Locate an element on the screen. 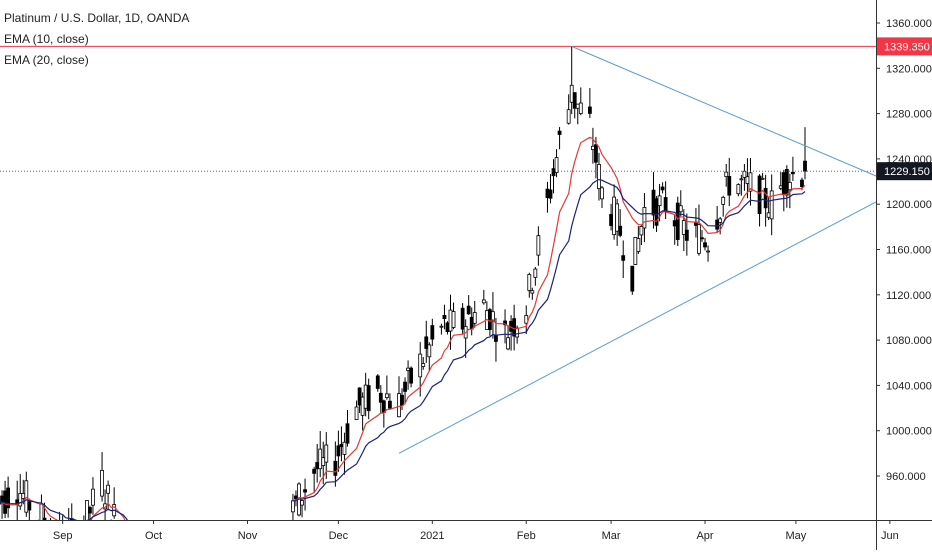 The width and height of the screenshot is (932, 555). y-tick-label: 1280.000 is located at coordinates (909, 115).